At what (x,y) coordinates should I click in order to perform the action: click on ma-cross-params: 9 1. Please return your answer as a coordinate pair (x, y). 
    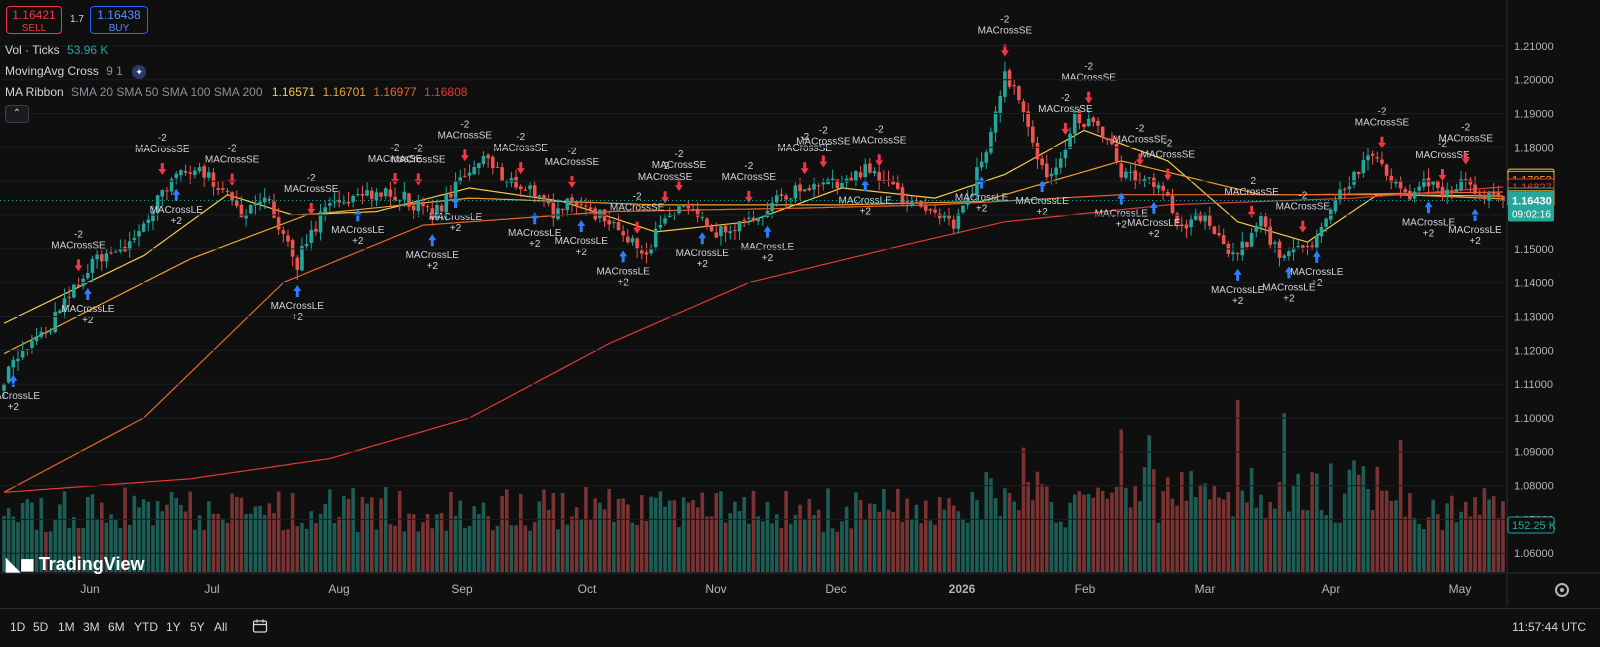
    Looking at the image, I should click on (114, 71).